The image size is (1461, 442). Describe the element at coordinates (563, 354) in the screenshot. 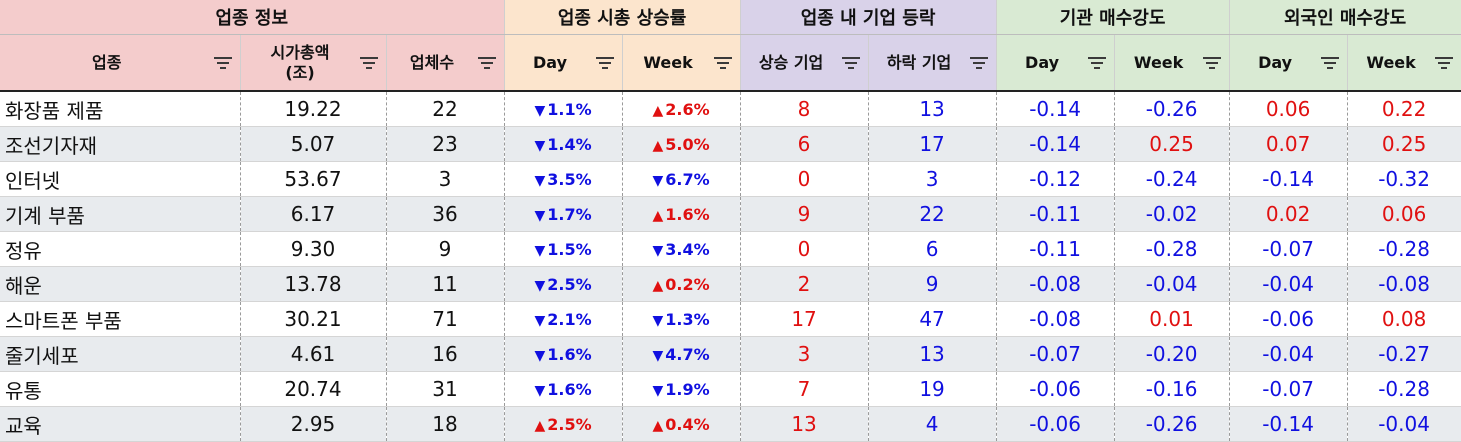

I see `cap-change-day-cell: ▼ 1.6%` at that location.